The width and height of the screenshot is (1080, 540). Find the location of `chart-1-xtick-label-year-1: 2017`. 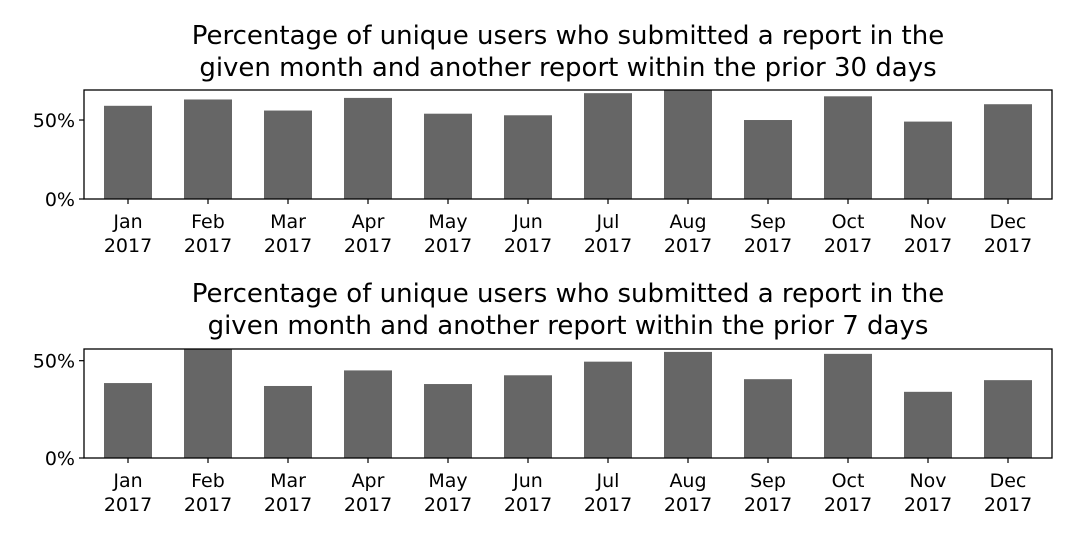

chart-1-xtick-label-year-1: 2017 is located at coordinates (128, 246).